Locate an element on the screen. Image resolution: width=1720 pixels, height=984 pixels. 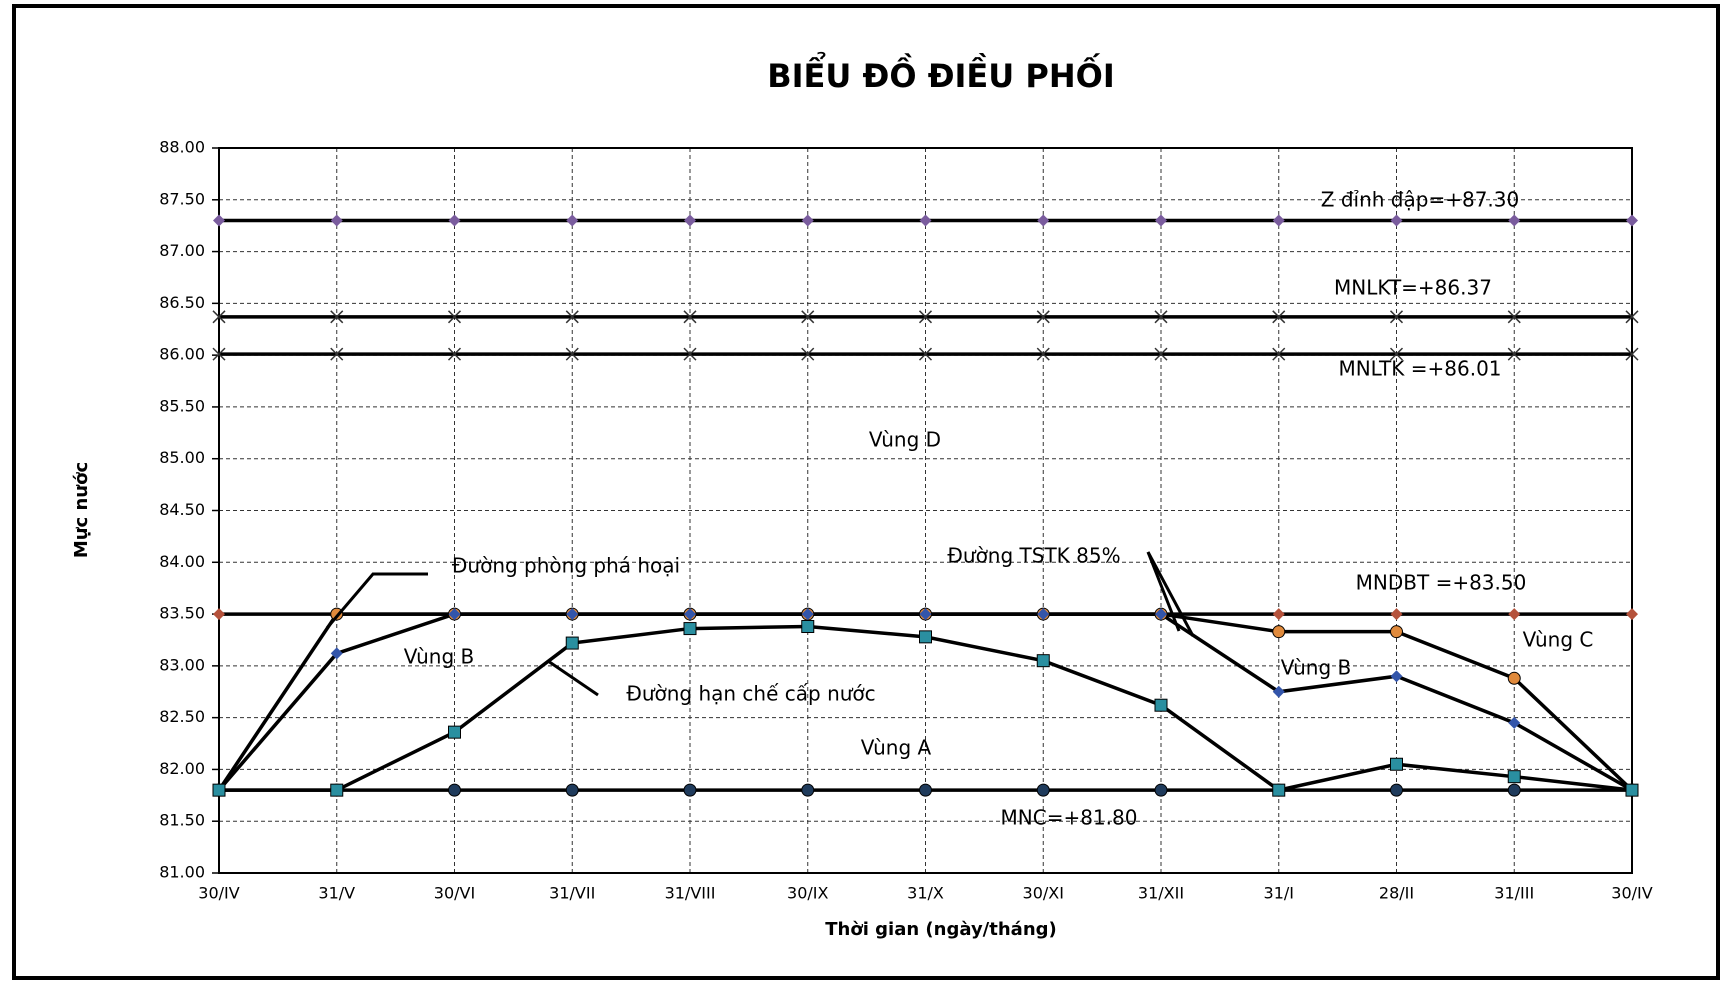
y-tick-label: 87.00 is located at coordinates (182, 250).